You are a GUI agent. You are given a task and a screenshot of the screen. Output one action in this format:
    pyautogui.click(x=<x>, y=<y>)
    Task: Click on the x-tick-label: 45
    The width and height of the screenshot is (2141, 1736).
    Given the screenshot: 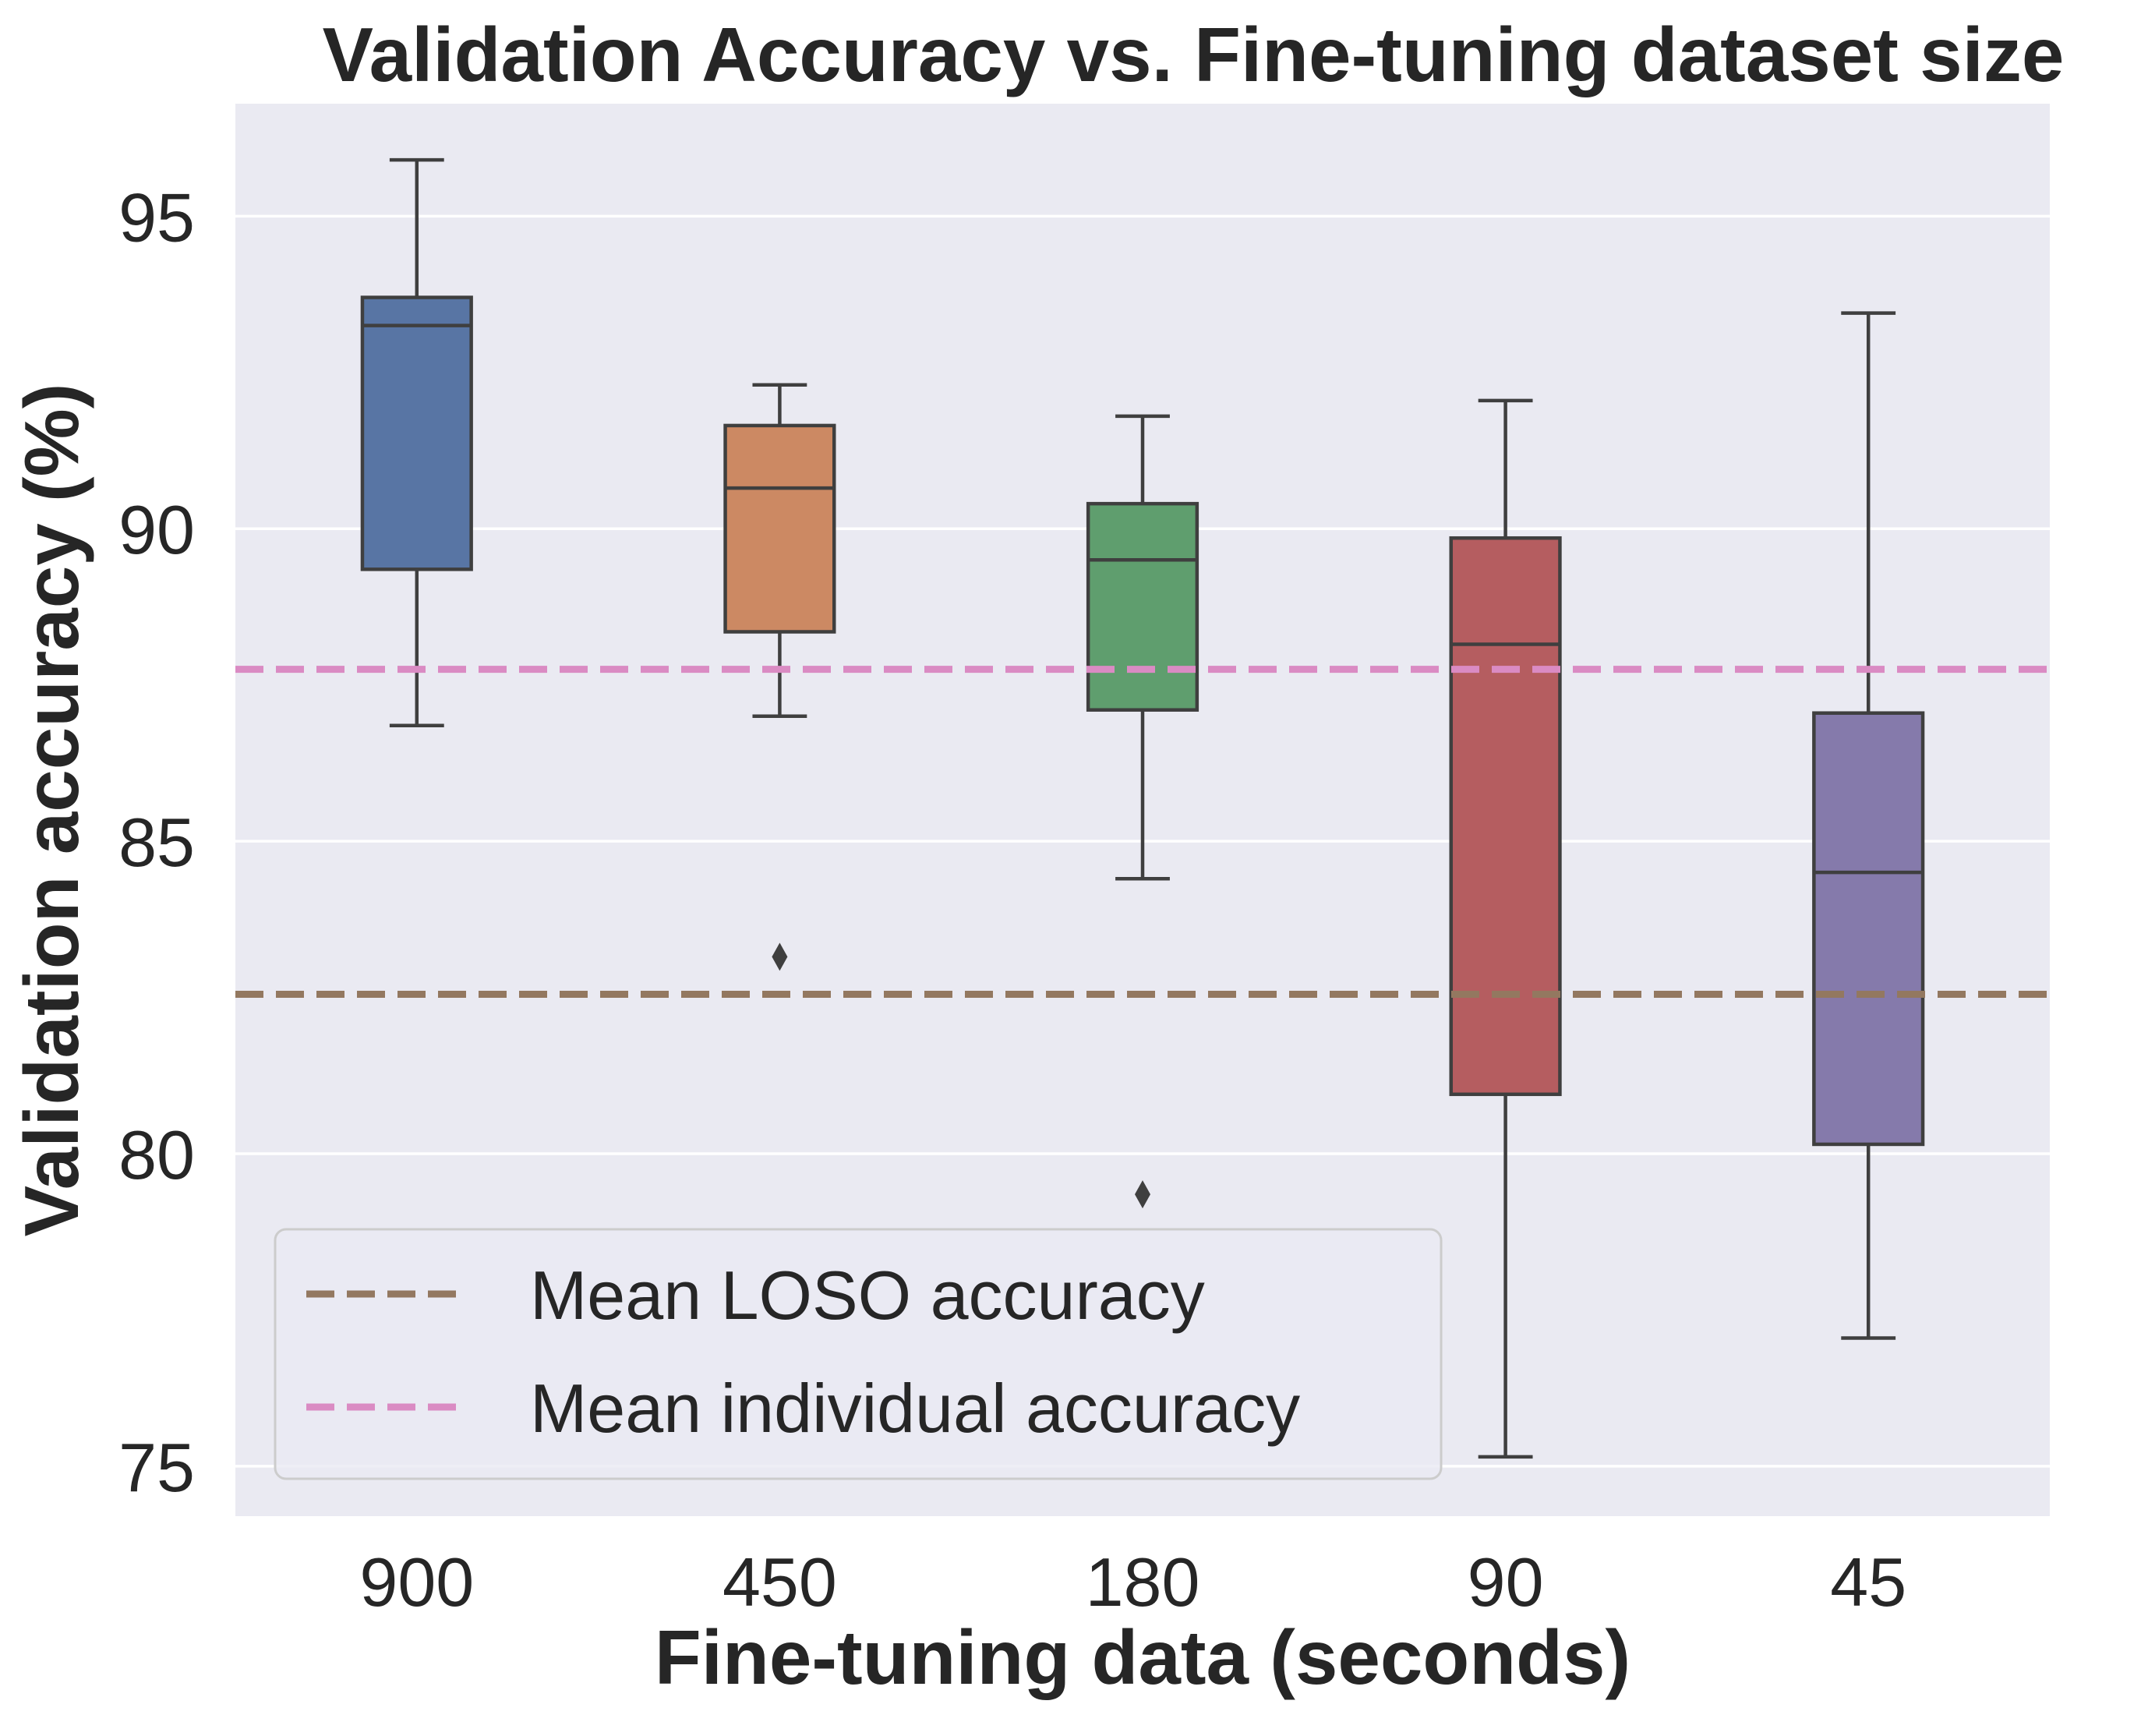 What is the action you would take?
    pyautogui.click(x=1868, y=1582)
    